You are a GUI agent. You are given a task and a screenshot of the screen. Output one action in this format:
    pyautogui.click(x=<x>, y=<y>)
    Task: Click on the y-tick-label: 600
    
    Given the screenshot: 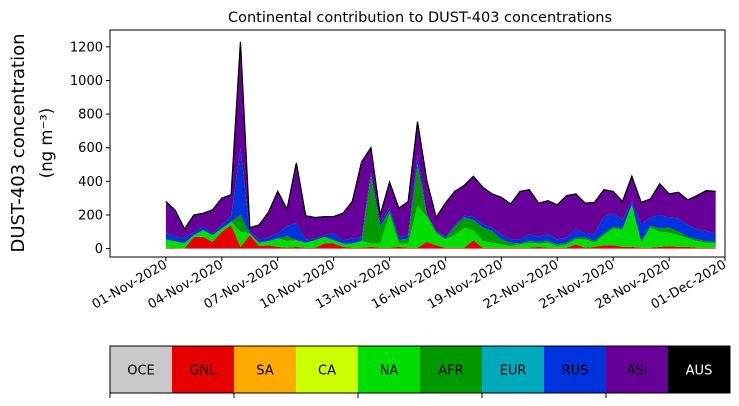 What is the action you would take?
    pyautogui.click(x=90, y=148)
    